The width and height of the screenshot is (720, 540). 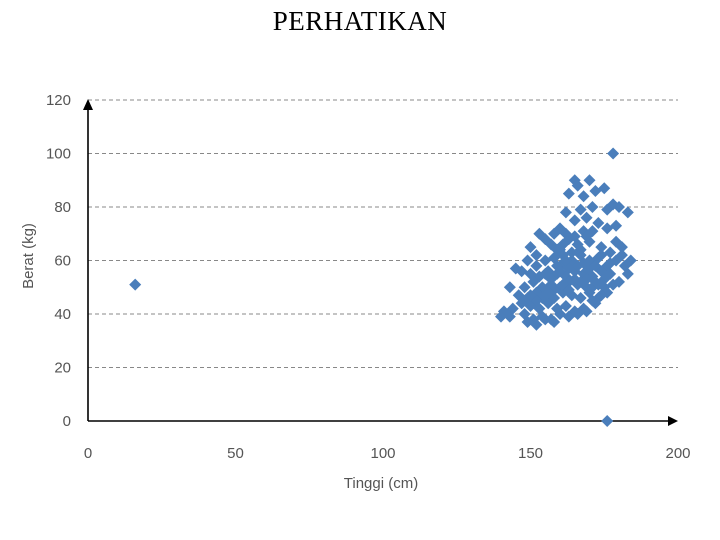 I want to click on y-tick-label: 60, so click(x=62, y=261).